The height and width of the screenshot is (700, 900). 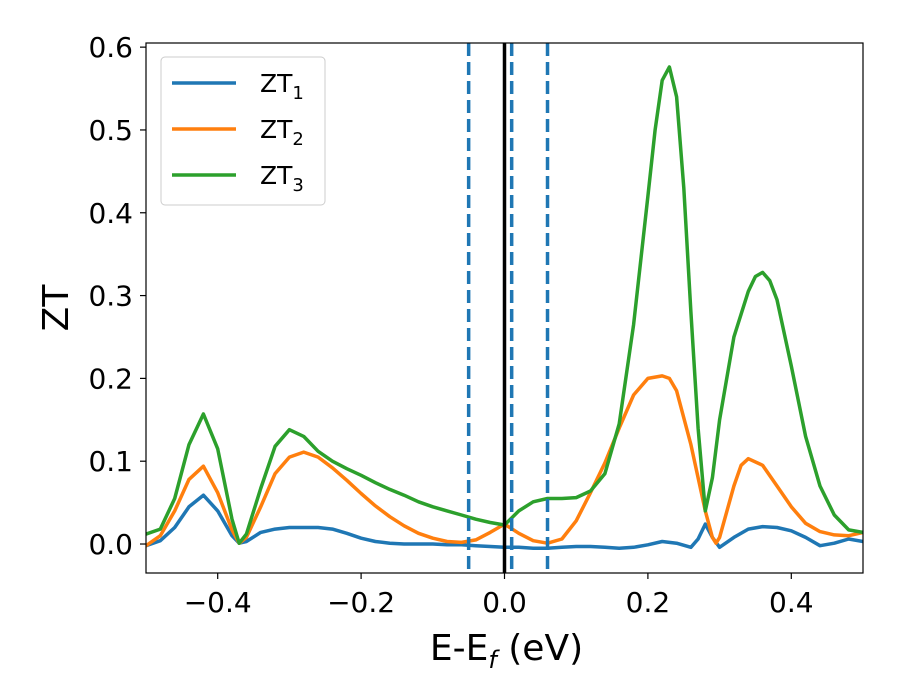 I want to click on x-tick-label: −0.4, so click(x=218, y=602).